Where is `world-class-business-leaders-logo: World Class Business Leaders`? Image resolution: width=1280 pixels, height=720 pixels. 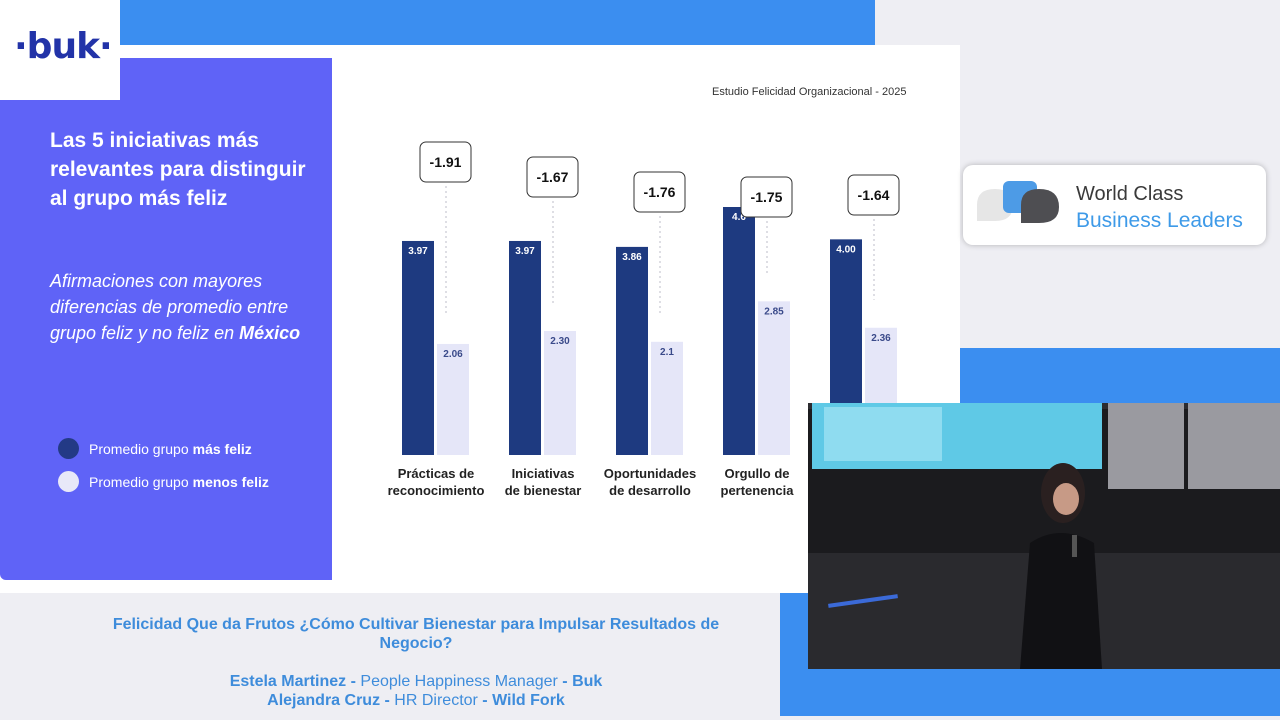 world-class-business-leaders-logo: World Class Business Leaders is located at coordinates (1114, 205).